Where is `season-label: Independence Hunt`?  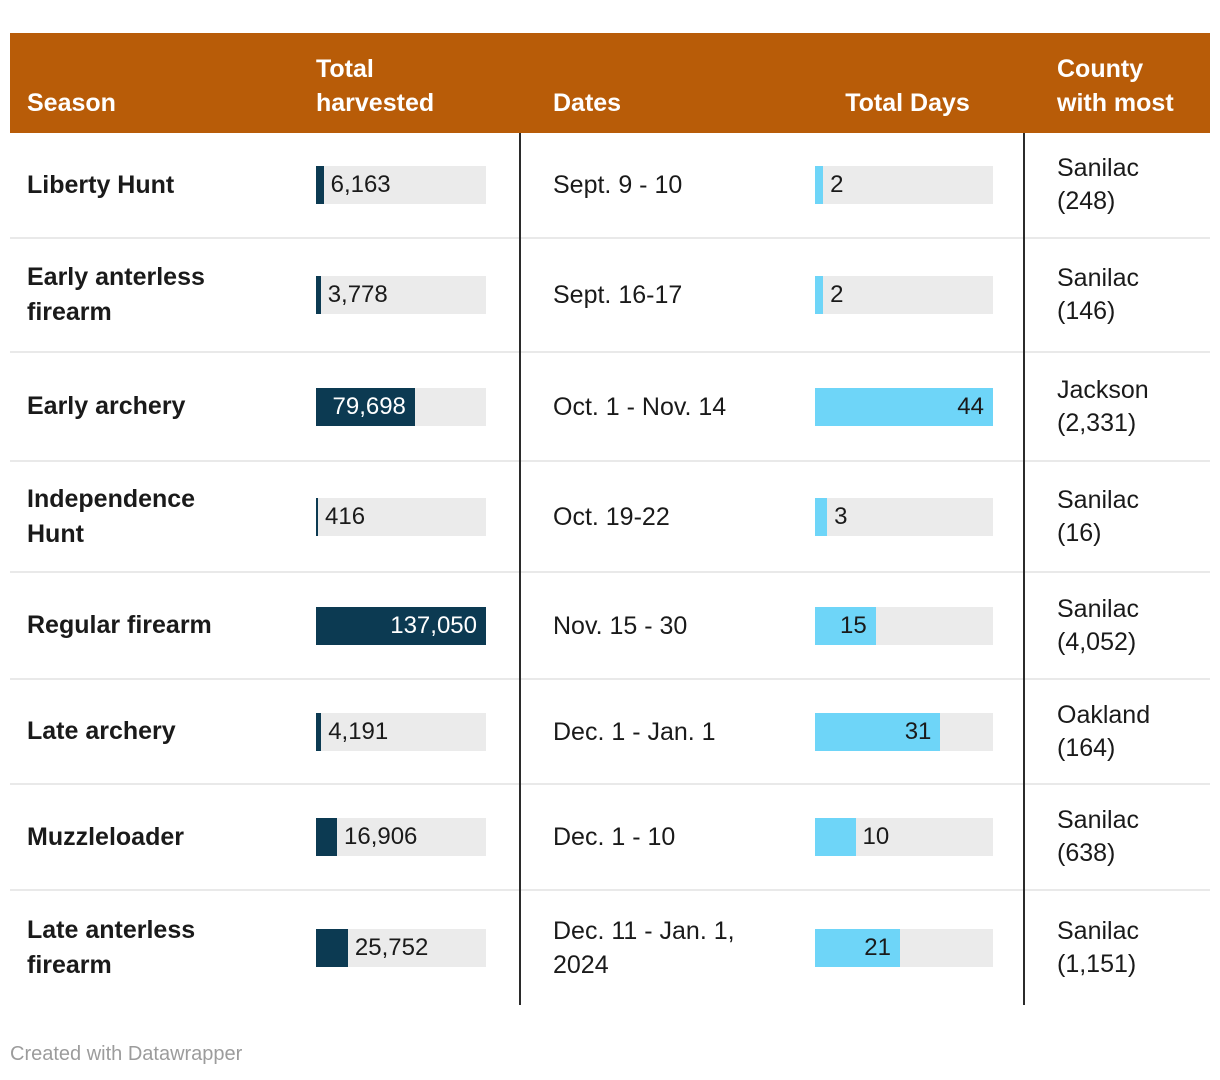
season-label: Independence Hunt is located at coordinates (111, 516).